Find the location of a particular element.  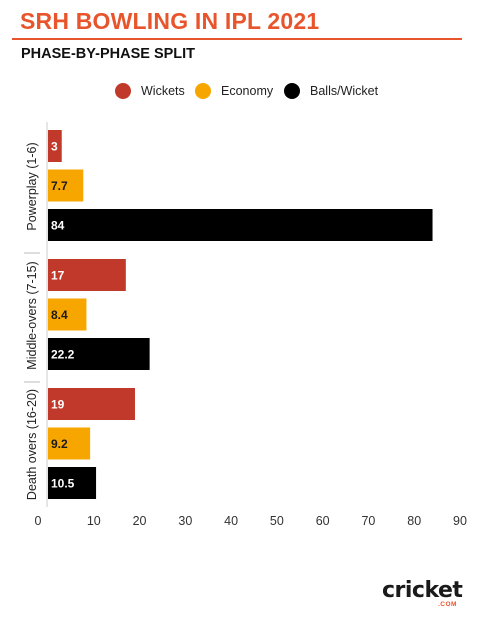

x-tick-label: 60 is located at coordinates (323, 521).